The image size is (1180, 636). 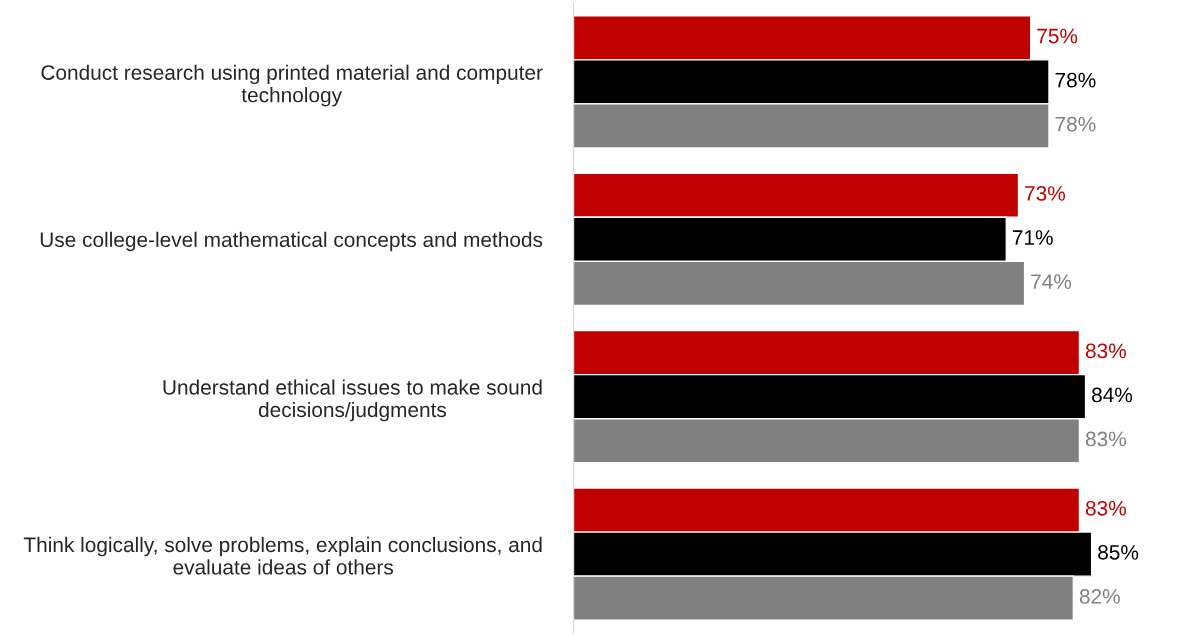 I want to click on data-label: 73%, so click(x=1045, y=193).